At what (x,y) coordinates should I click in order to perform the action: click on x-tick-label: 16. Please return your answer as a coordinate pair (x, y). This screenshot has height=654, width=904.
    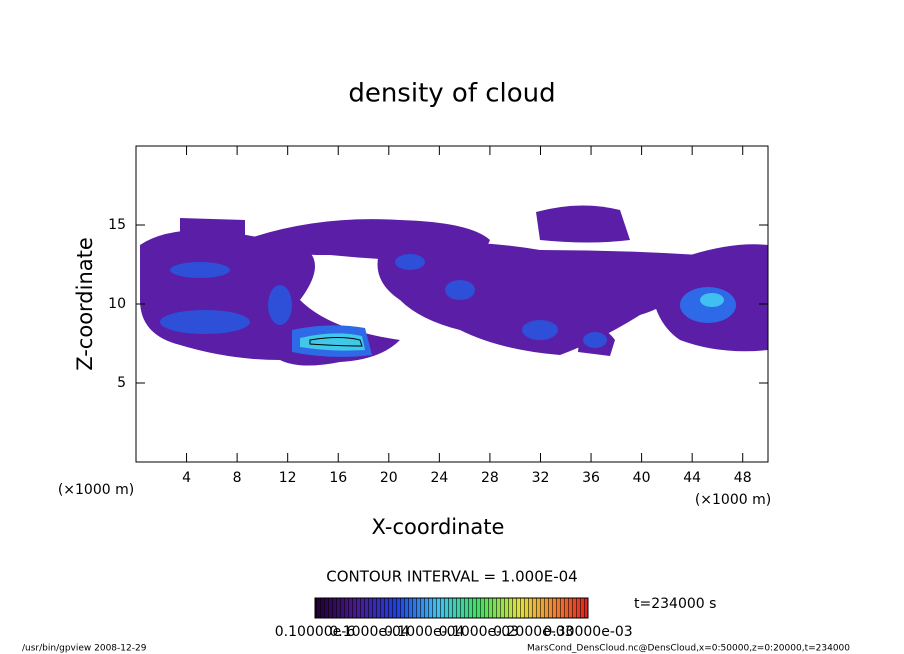
    Looking at the image, I should click on (338, 478).